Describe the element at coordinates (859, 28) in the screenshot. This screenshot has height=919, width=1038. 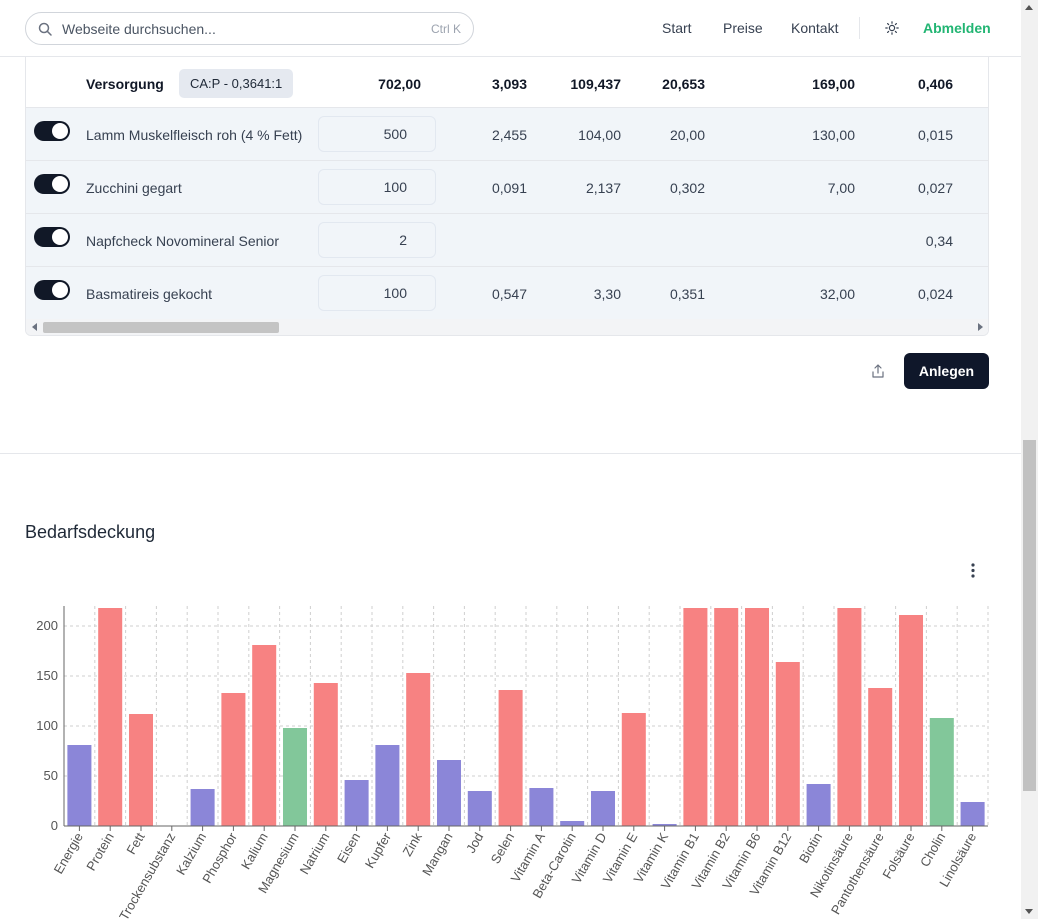
I see `nav-separator` at that location.